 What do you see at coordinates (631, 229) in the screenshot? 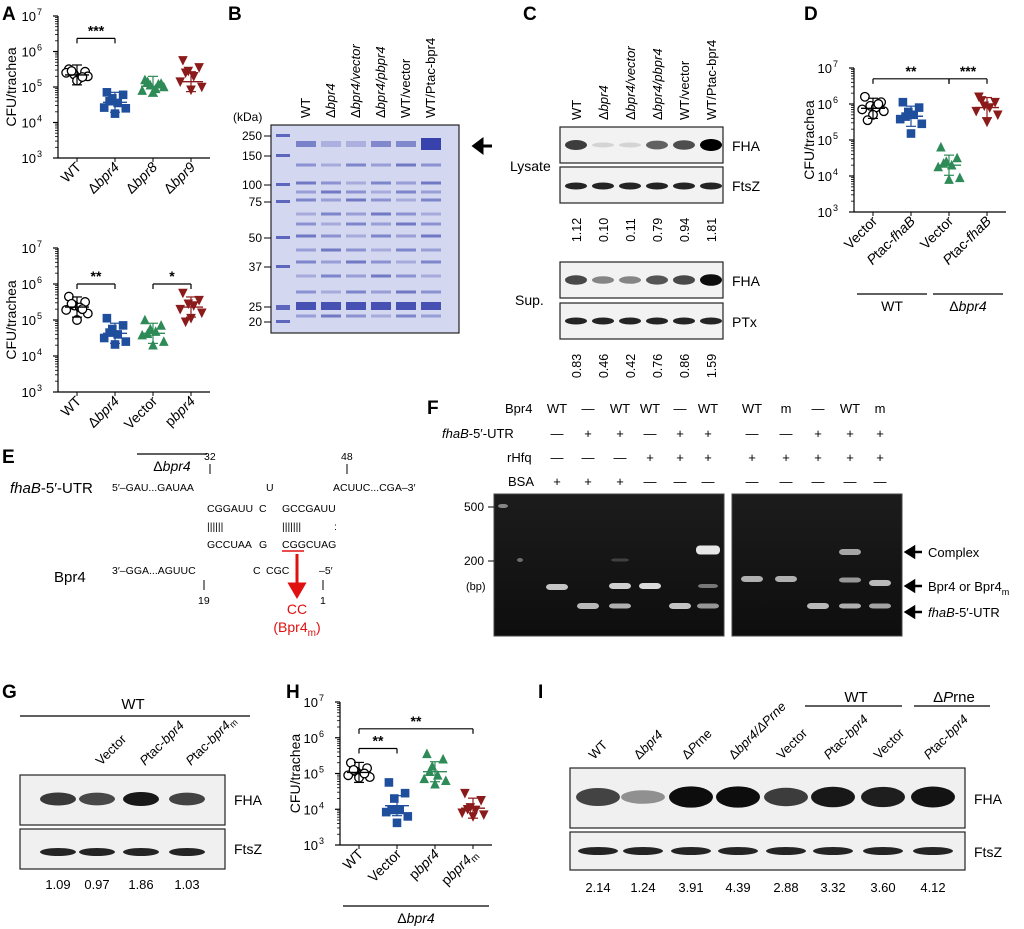
I see `lysate-ratio: 0.11` at bounding box center [631, 229].